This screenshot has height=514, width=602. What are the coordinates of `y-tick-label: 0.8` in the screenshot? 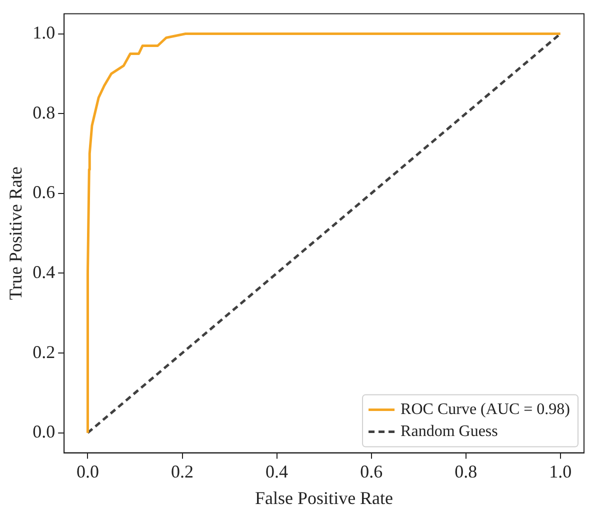 It's located at (44, 112).